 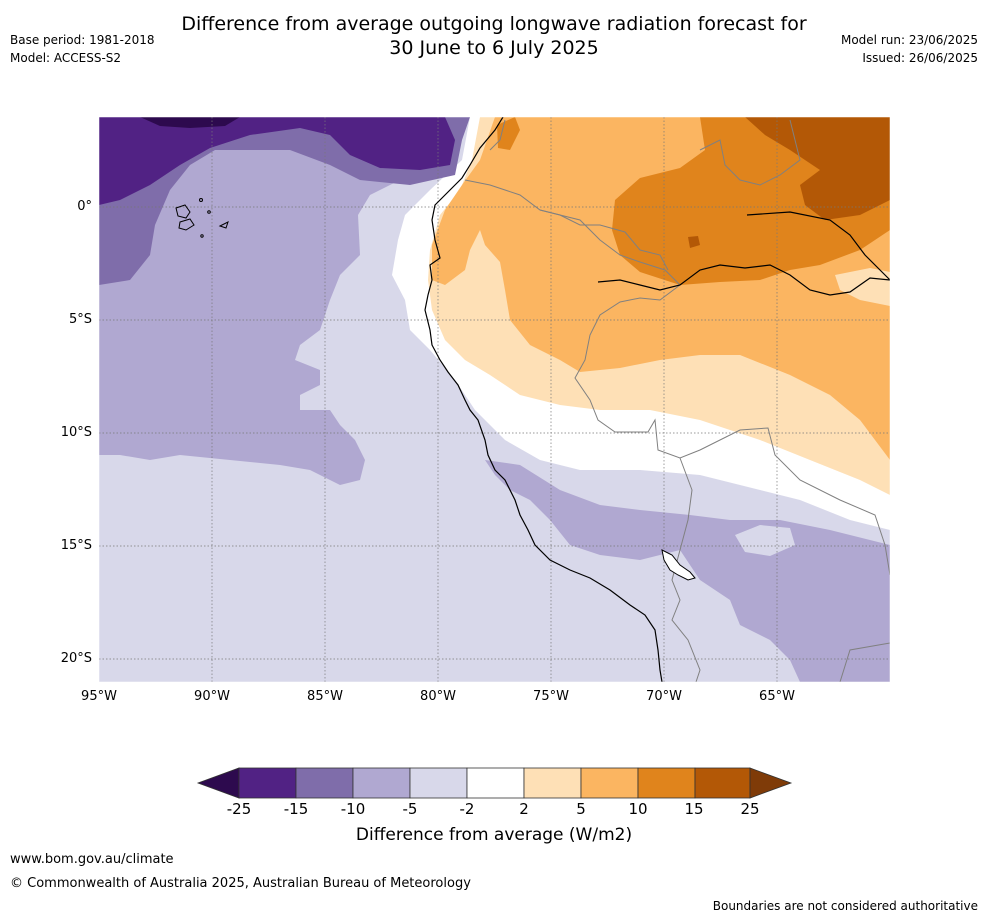 I want to click on region-negative-medium-pocket, so click(x=765, y=540).